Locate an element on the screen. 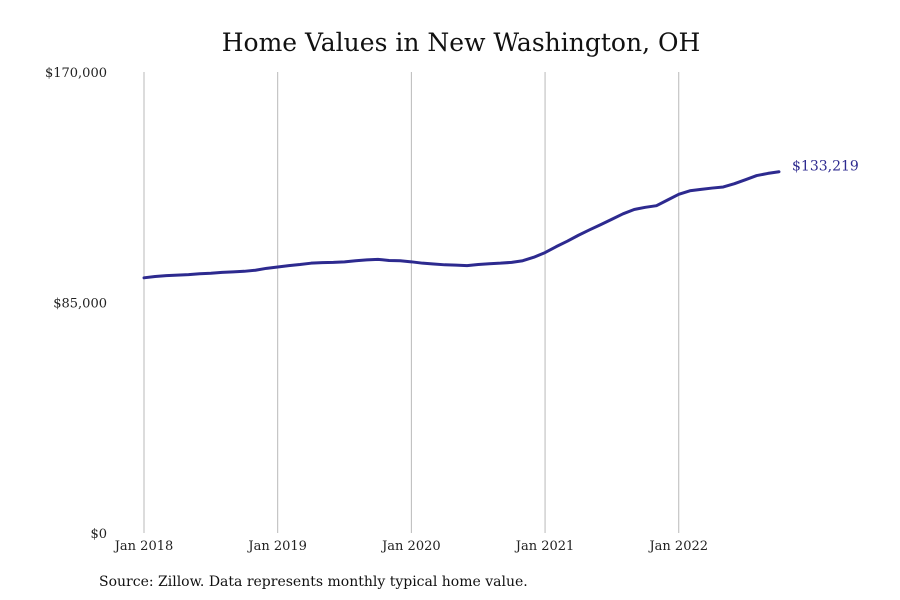  x-tick-labels: Jan 2018 Jan 2019 Jan 2020 Jan 2021 Jan 2022 is located at coordinates (410, 546).